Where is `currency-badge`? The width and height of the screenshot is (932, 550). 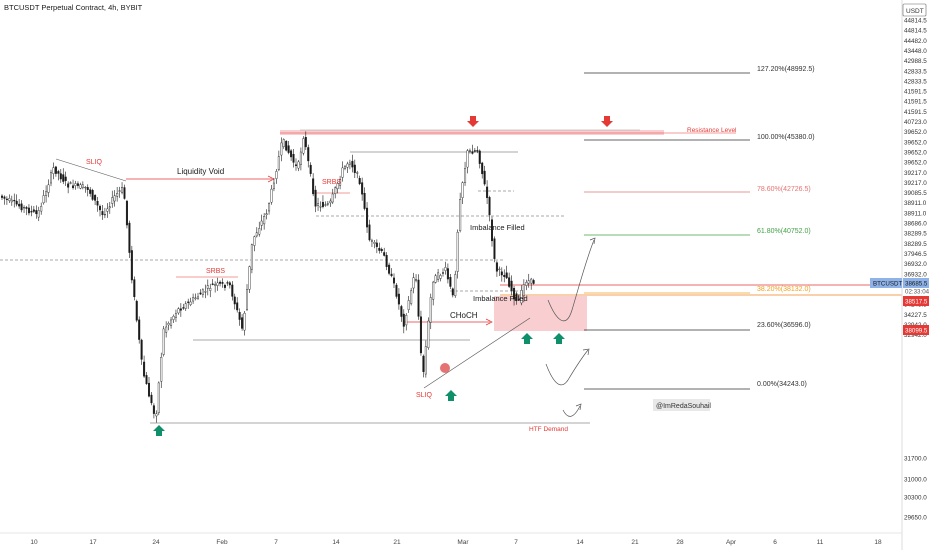
currency-badge is located at coordinates (914, 10).